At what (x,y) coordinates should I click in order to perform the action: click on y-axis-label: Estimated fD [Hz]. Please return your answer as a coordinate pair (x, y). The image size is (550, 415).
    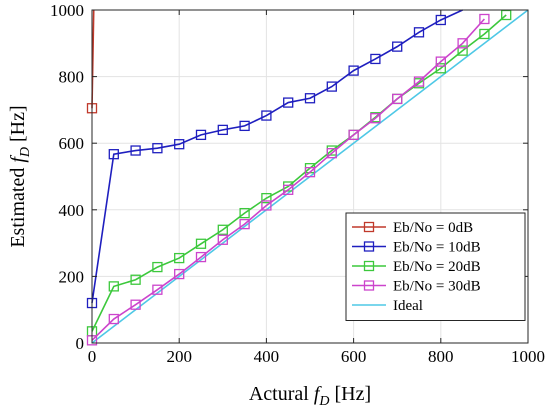
    Looking at the image, I should click on (20, 176).